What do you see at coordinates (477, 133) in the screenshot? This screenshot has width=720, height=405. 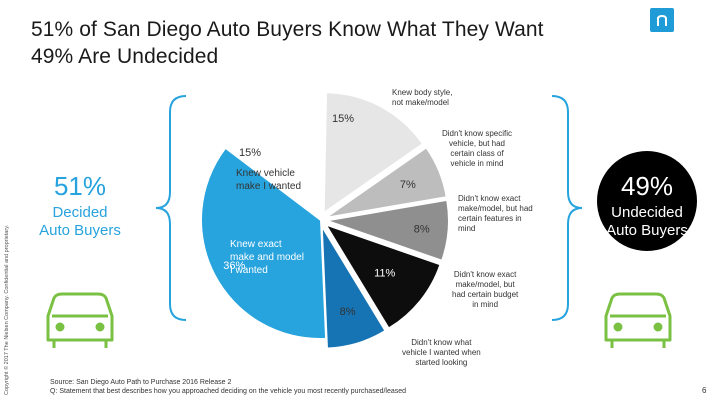 I see `annotation-class-1: Didn't know specific` at bounding box center [477, 133].